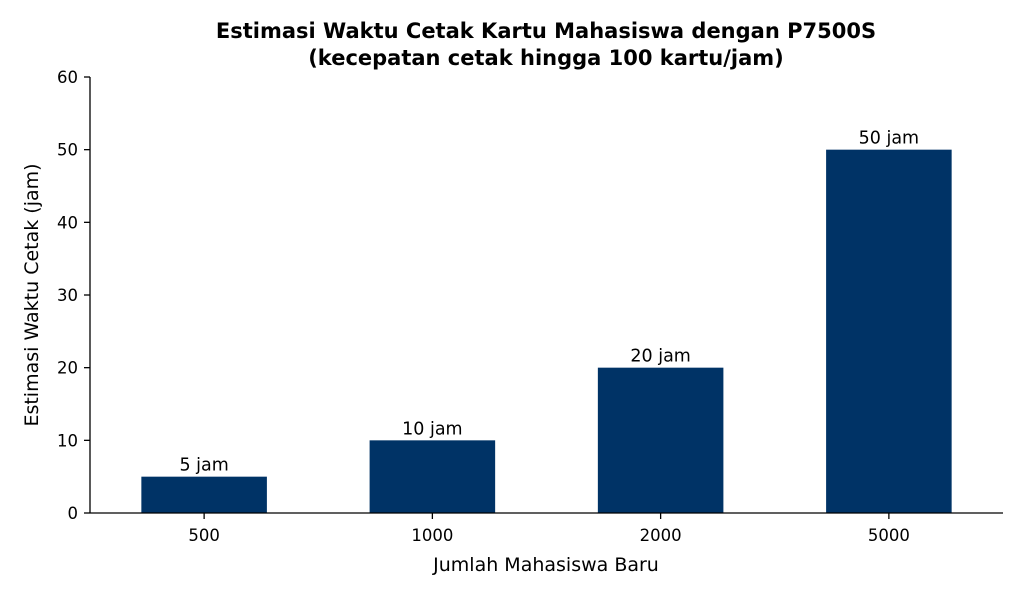 This screenshot has height=597, width=1024. I want to click on y-tick-label-10: 10, so click(67, 440).